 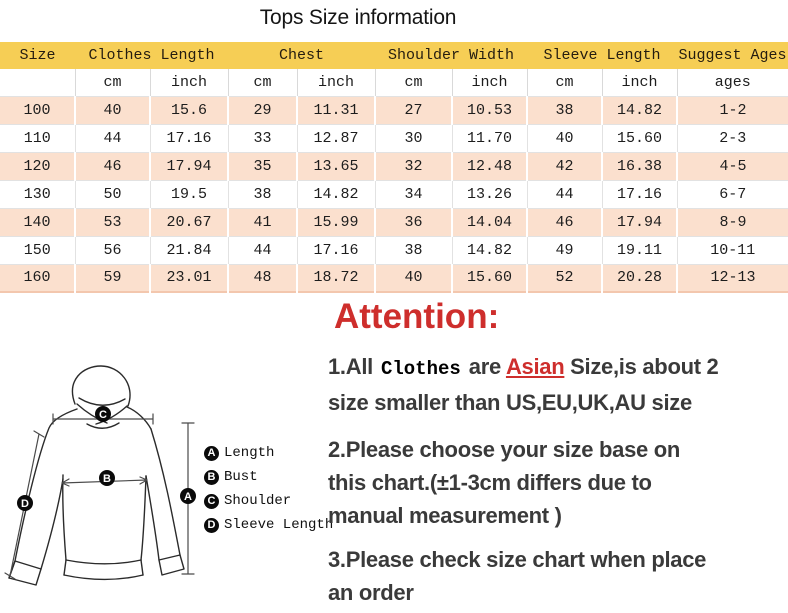 I want to click on column-group-header: Shoulder Width, so click(x=451, y=55).